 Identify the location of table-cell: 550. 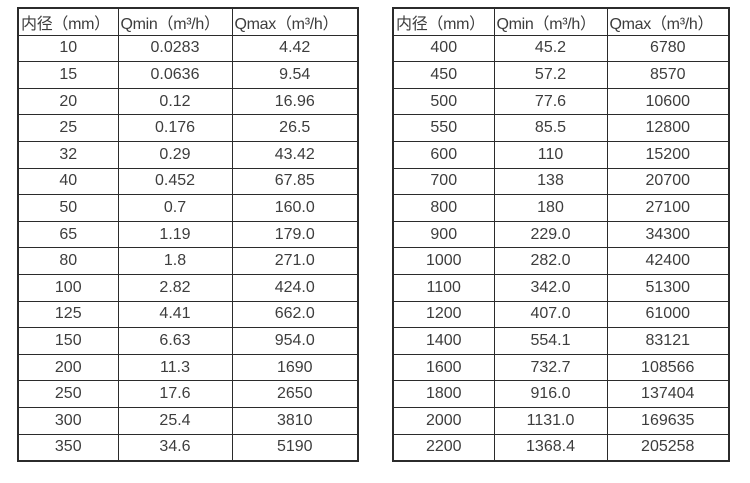
(443, 128).